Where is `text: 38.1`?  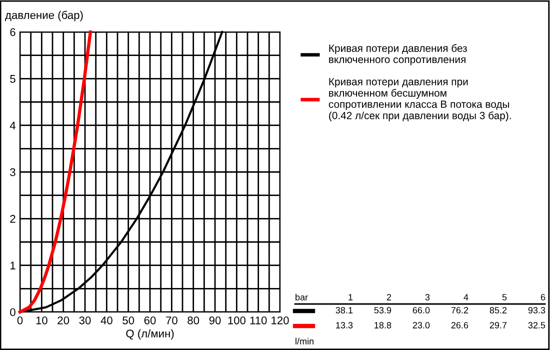 text: 38.1 is located at coordinates (344, 310).